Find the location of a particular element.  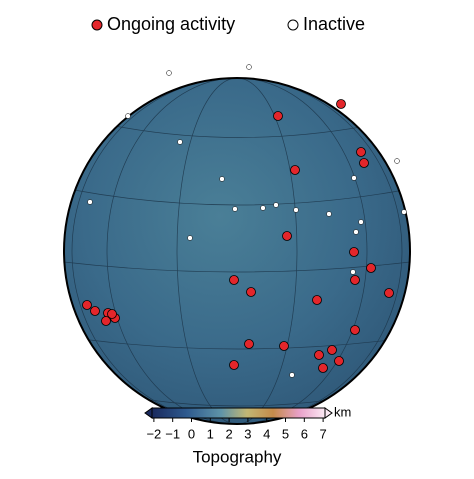

colorbar-tick-label: 4 is located at coordinates (266, 433).